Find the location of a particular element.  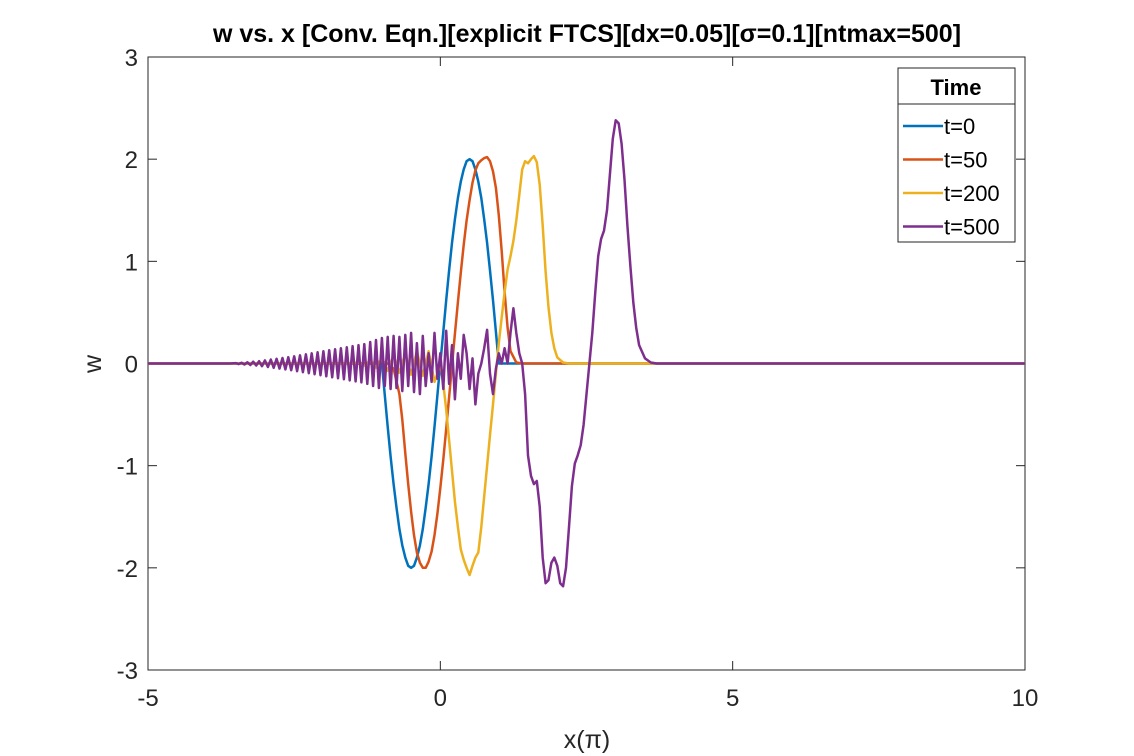

x-tick-label: 5 is located at coordinates (732, 698).